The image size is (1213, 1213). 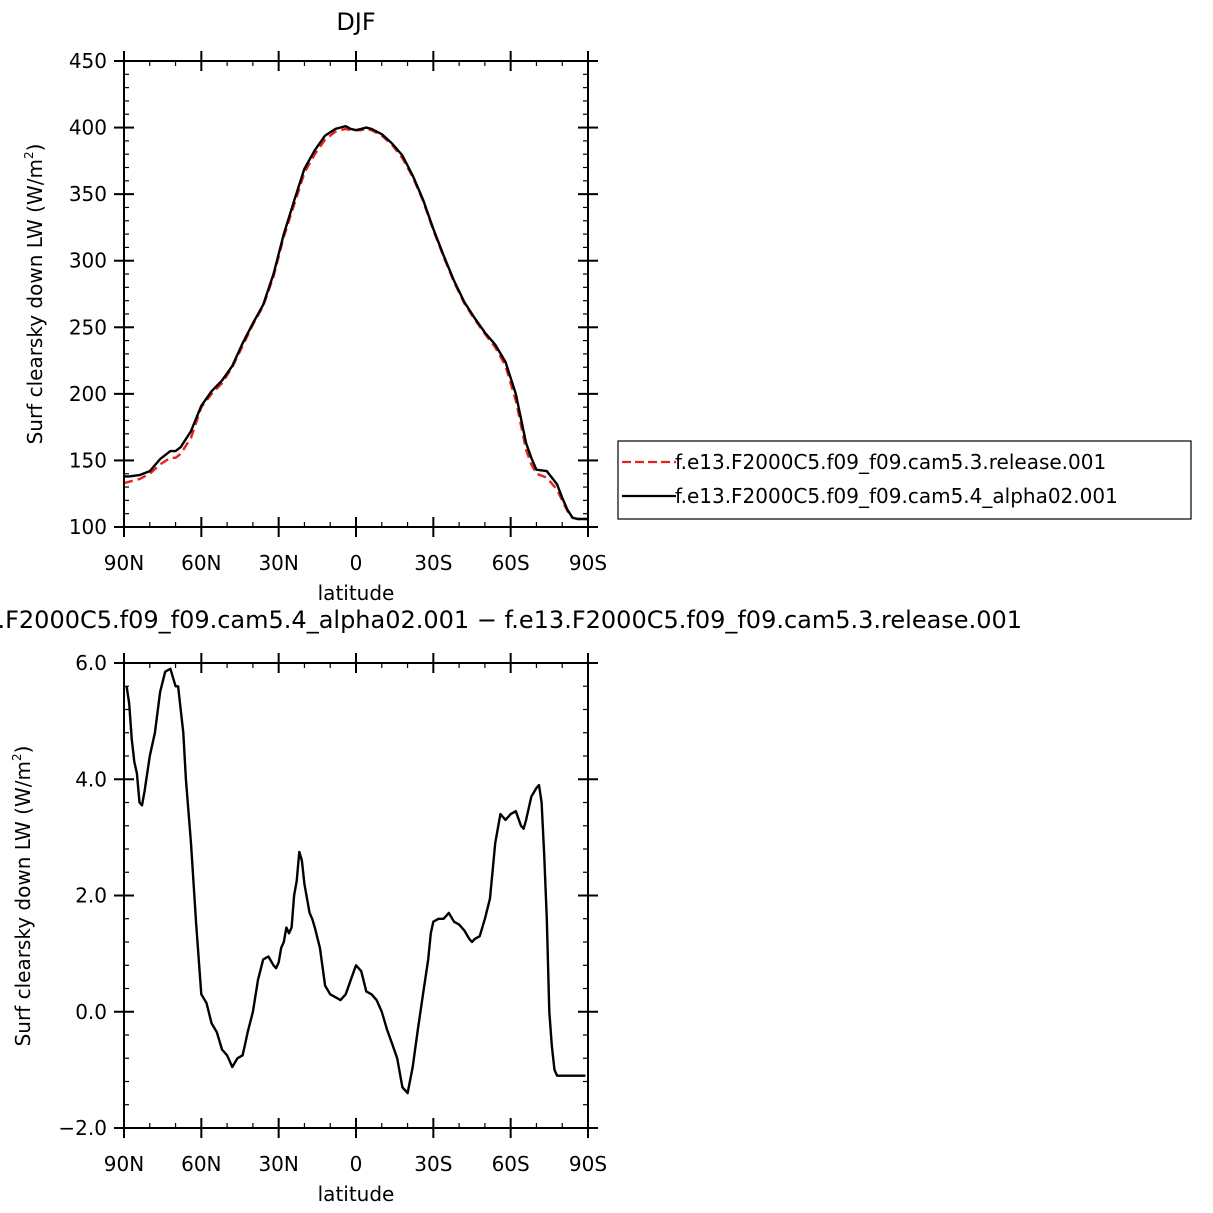 What do you see at coordinates (124, 563) in the screenshot?
I see `top-x-tick-label: 90N` at bounding box center [124, 563].